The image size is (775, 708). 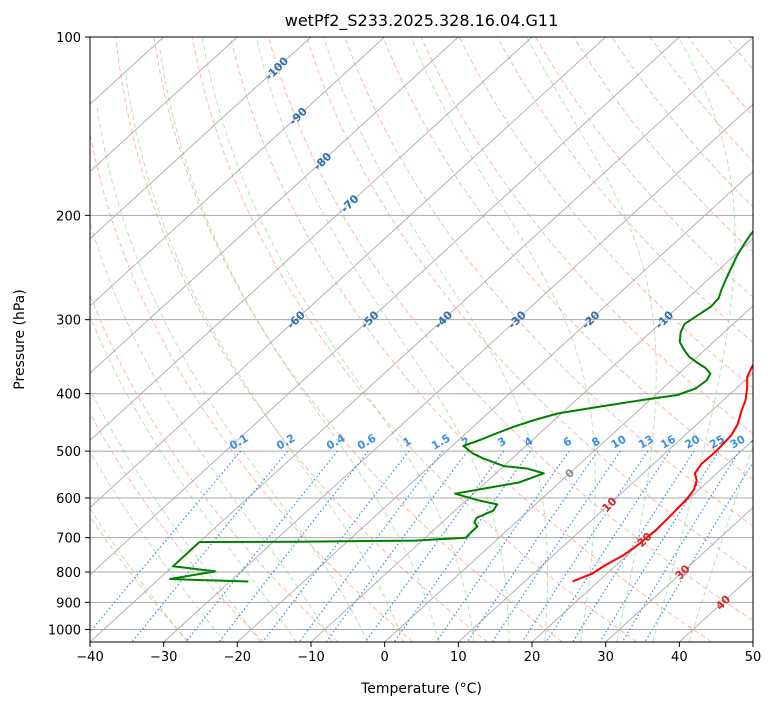 What do you see at coordinates (163, 657) in the screenshot?
I see `x-tick-label: −30` at bounding box center [163, 657].